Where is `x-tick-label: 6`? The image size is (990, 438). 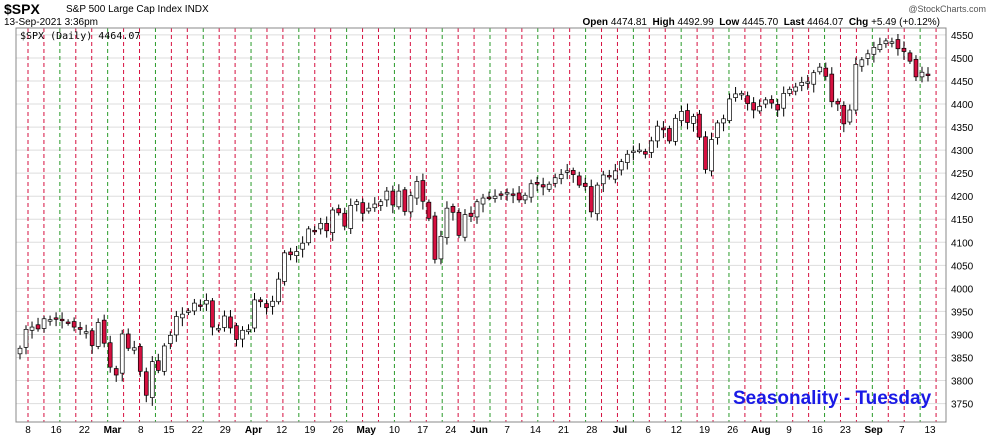
x-tick-label: 6 is located at coordinates (648, 430).